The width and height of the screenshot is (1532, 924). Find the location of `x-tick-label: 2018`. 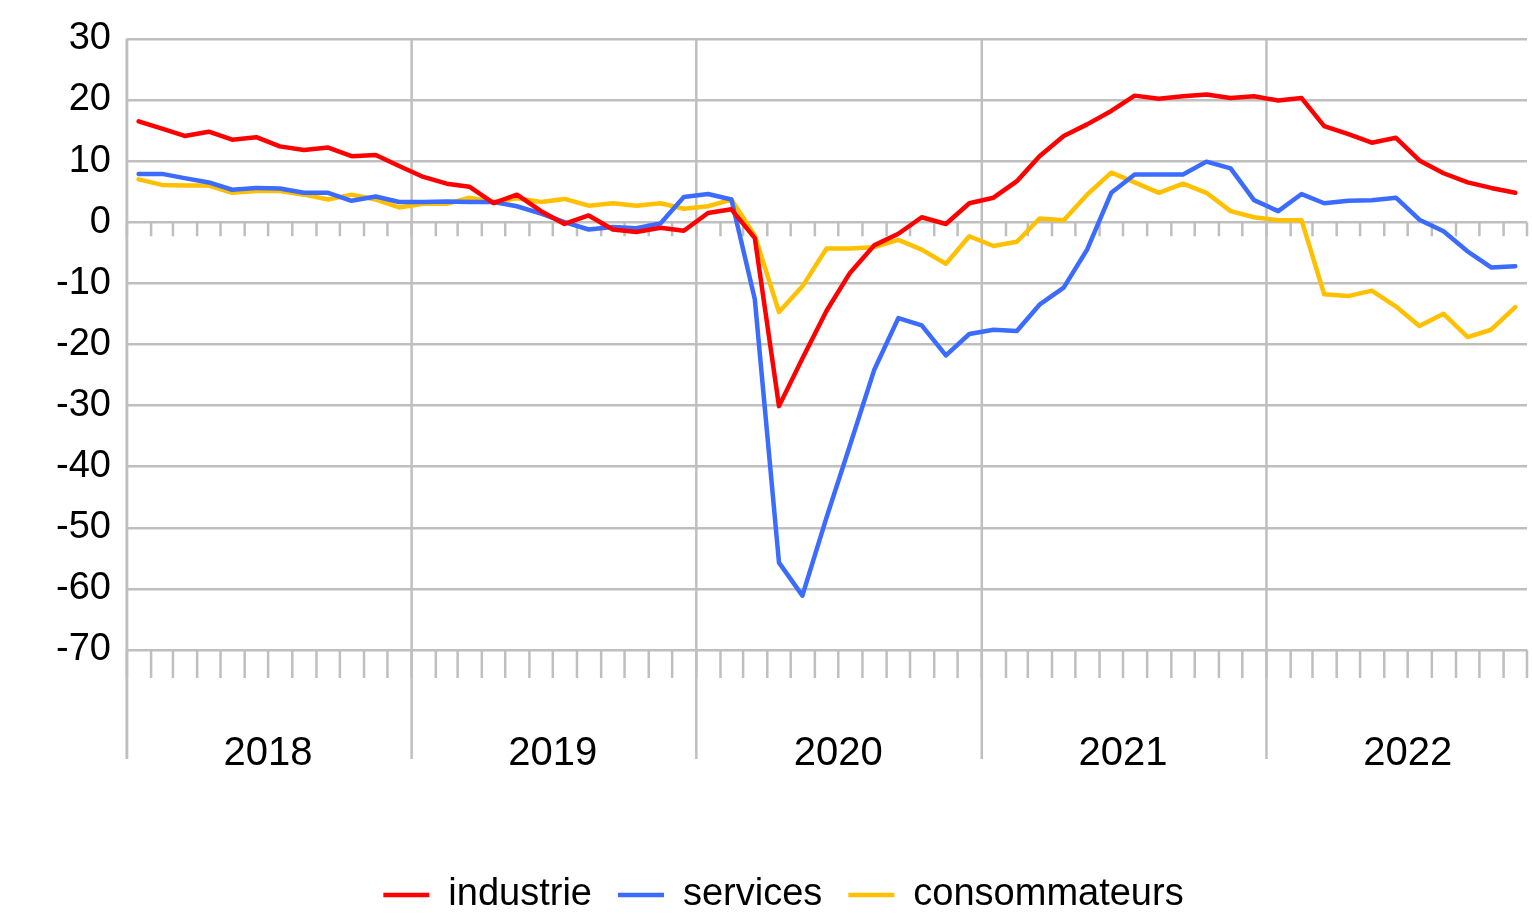

x-tick-label: 2018 is located at coordinates (268, 751).